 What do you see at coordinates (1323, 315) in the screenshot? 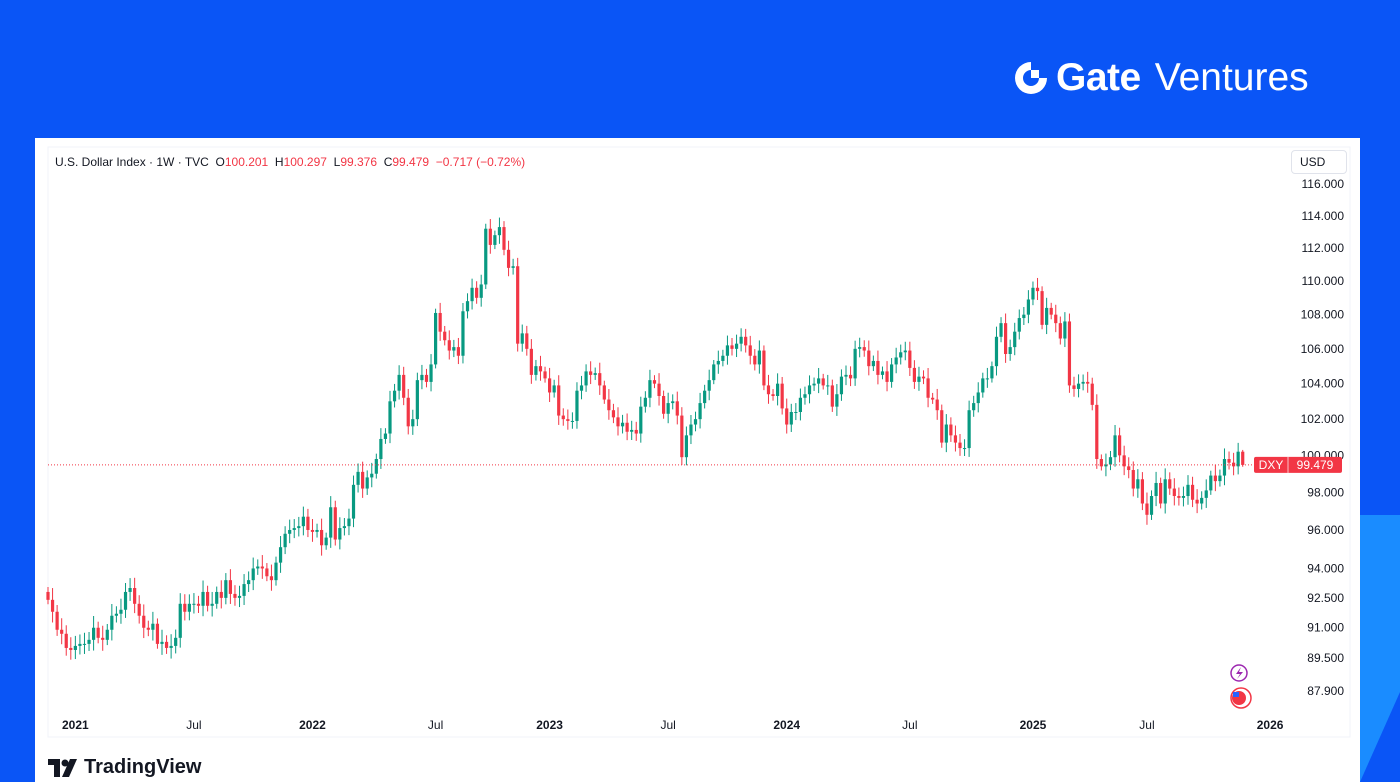
I see `y-tick-label: 108.000` at bounding box center [1323, 315].